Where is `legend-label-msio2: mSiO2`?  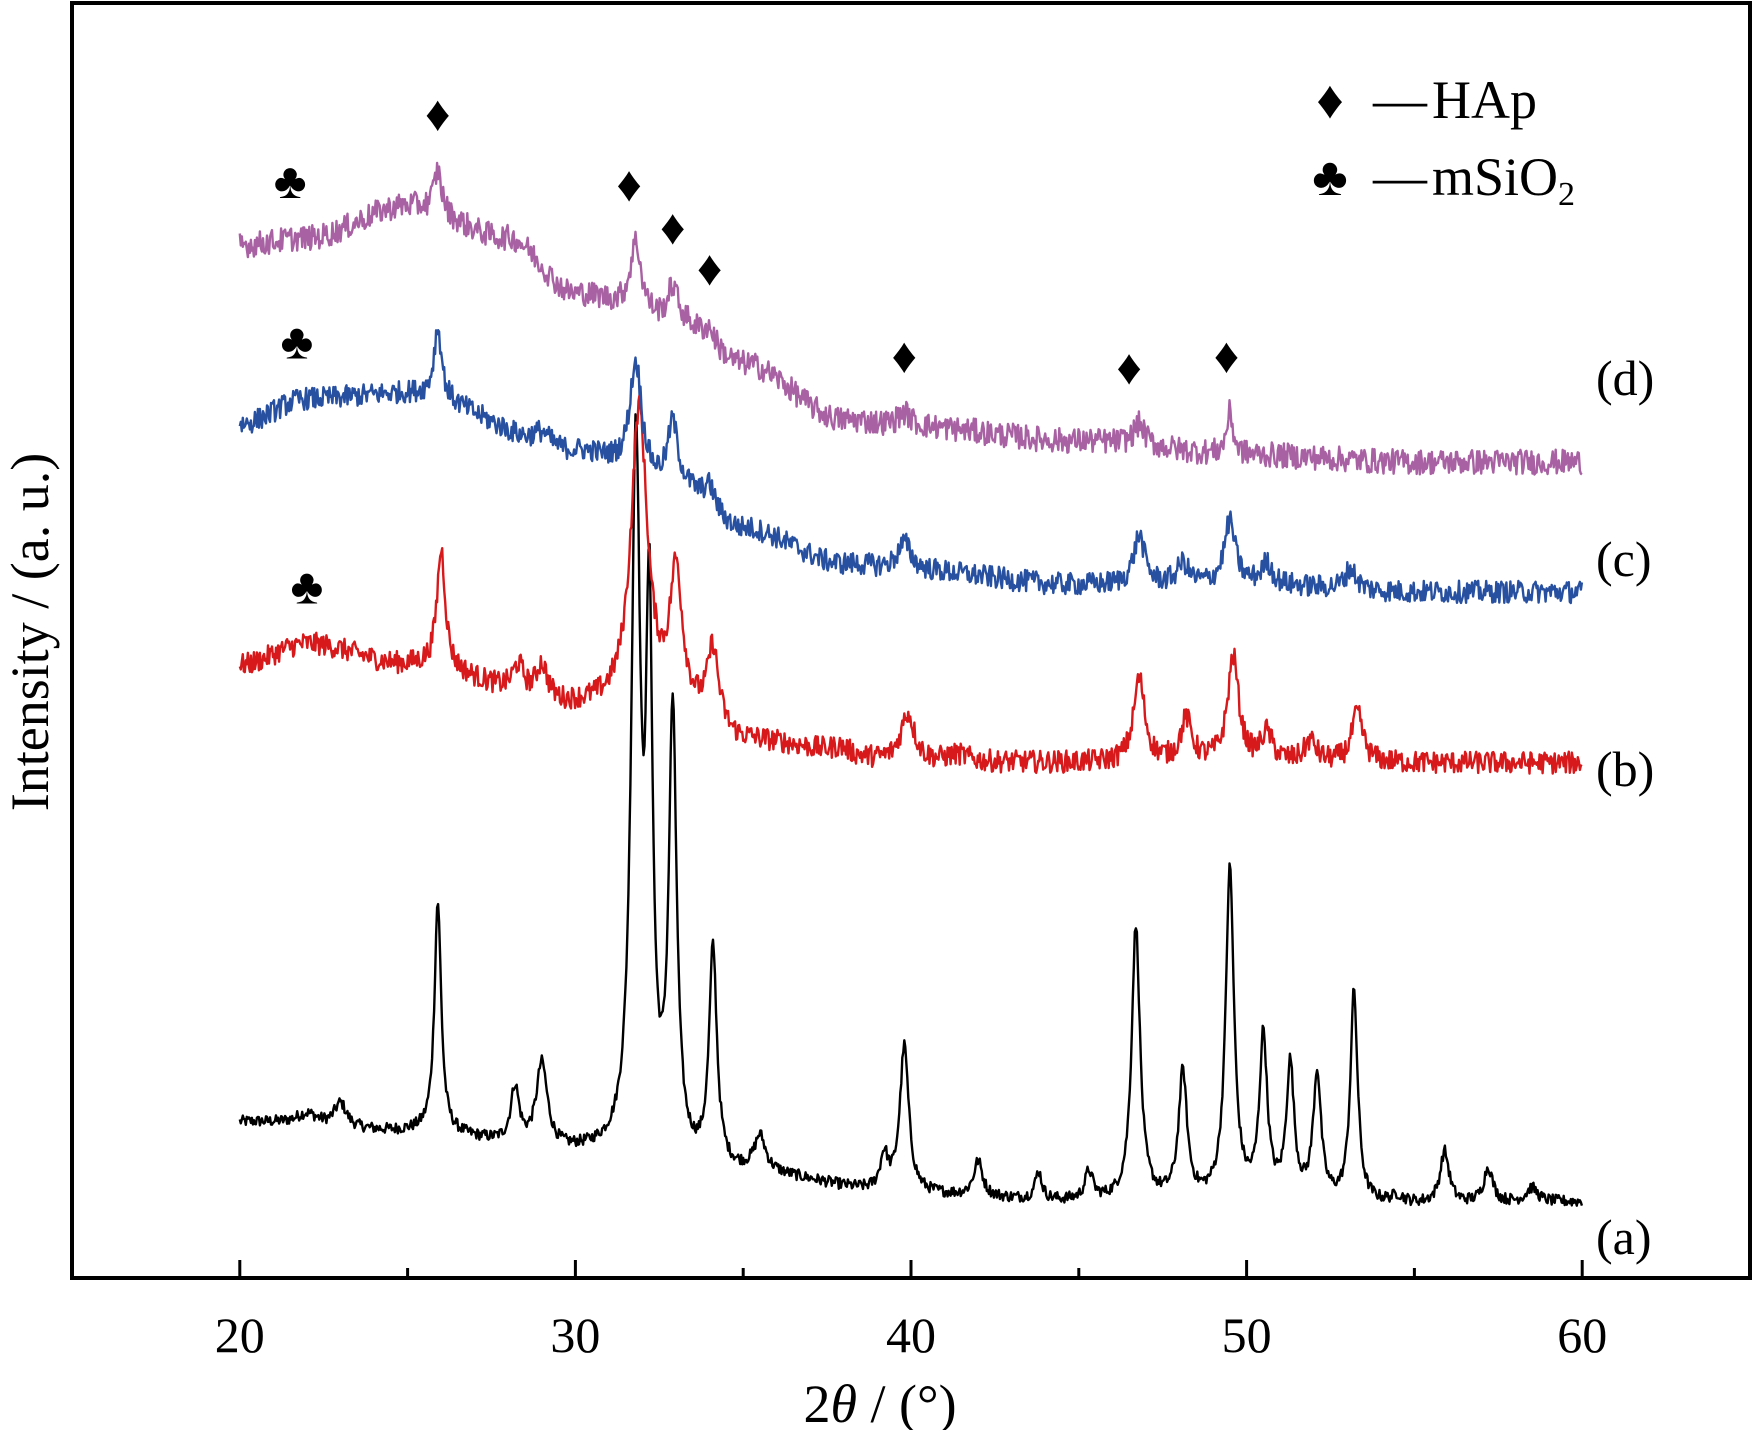
legend-label-msio2: mSiO2 is located at coordinates (1503, 180).